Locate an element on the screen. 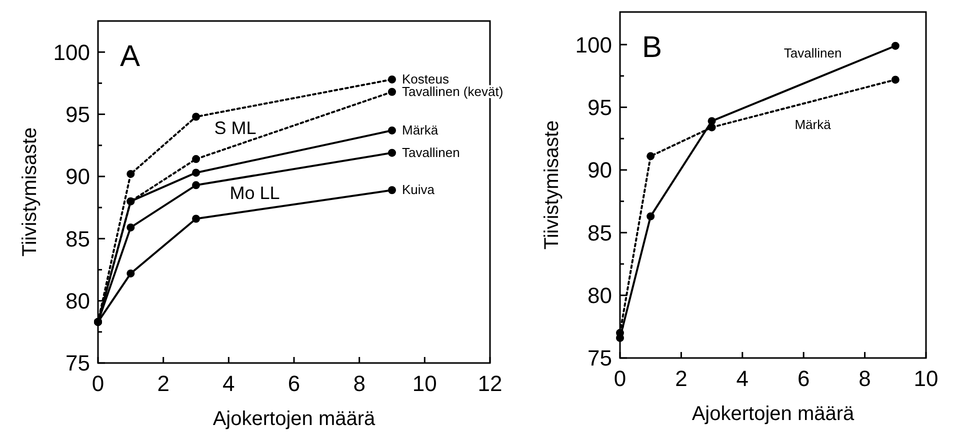  x-tick-label: 12 is located at coordinates (490, 383).